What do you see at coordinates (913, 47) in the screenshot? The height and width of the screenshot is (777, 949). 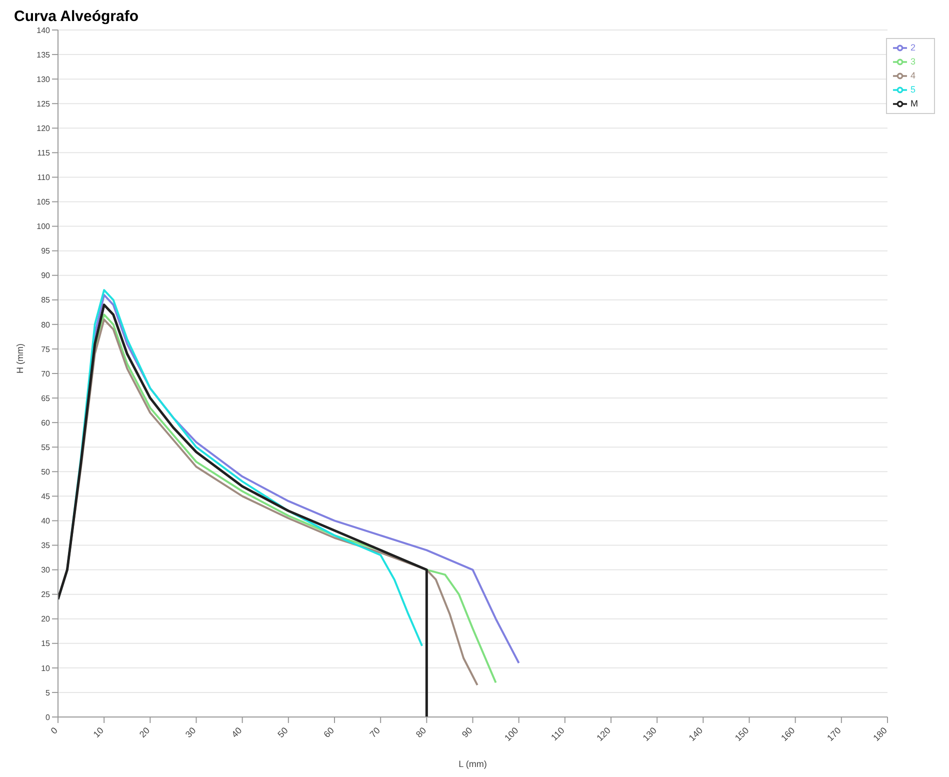 I see `legend-label: 2` at bounding box center [913, 47].